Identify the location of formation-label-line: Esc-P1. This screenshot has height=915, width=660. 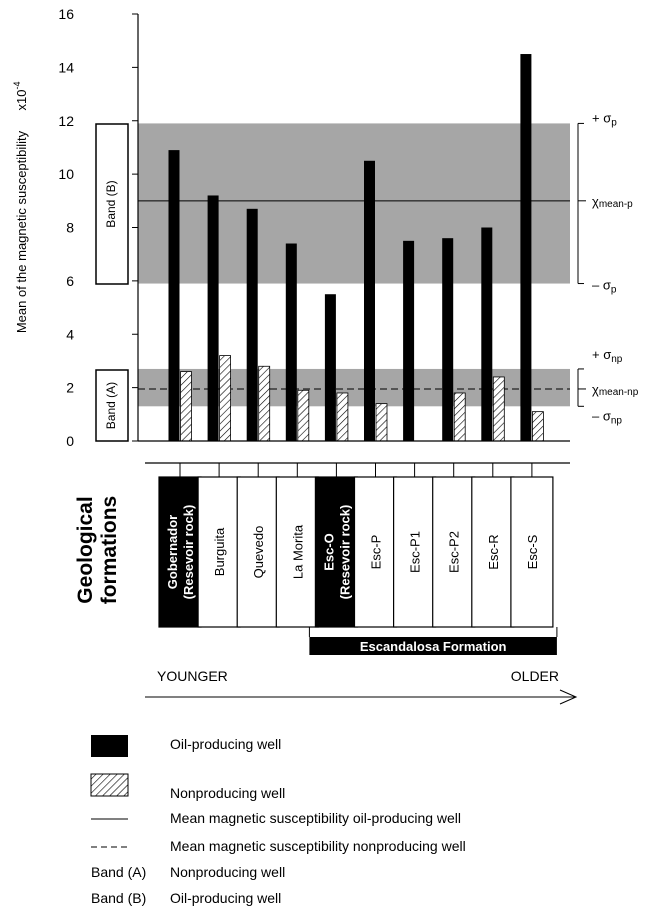
(415, 552).